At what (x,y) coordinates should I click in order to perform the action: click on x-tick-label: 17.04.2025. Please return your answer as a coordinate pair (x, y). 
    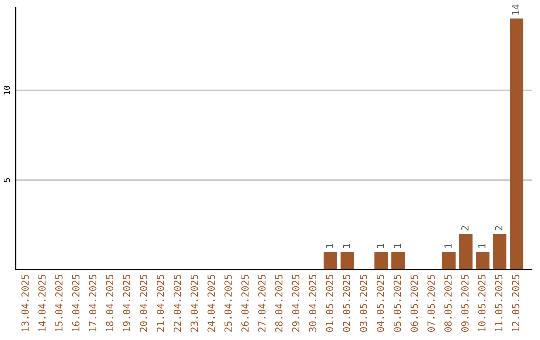
    Looking at the image, I should click on (93, 303).